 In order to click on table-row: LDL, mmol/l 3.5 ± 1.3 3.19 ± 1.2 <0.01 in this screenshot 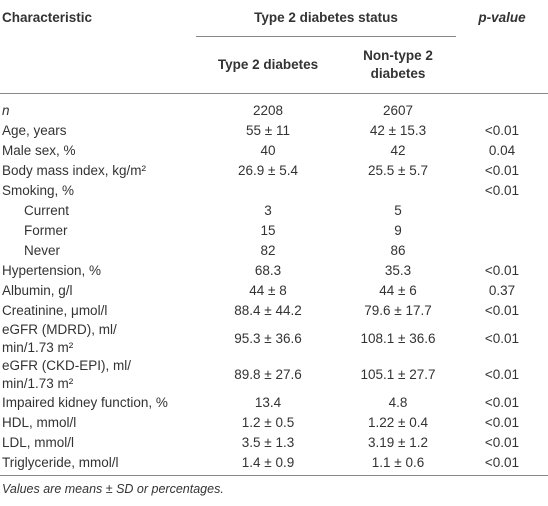, I will do `click(274, 443)`.